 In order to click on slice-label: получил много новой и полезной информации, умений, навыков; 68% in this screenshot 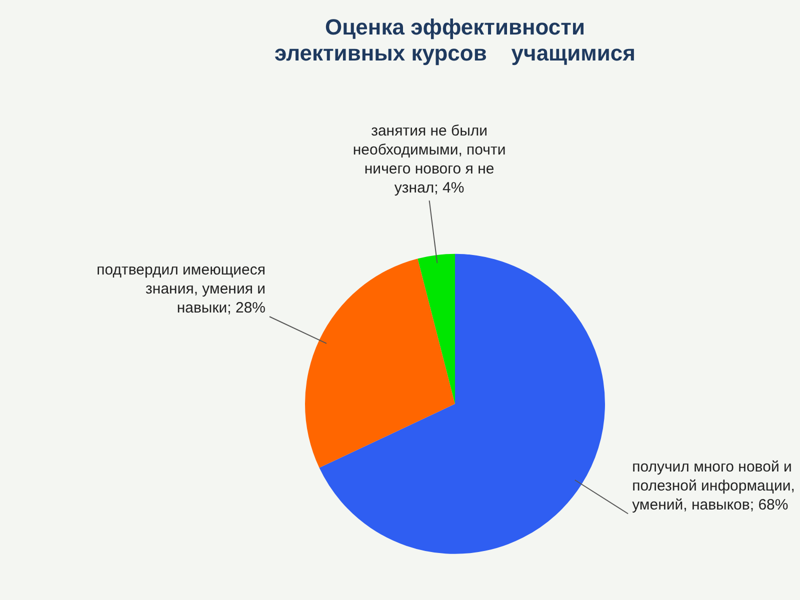, I will do `click(713, 486)`.